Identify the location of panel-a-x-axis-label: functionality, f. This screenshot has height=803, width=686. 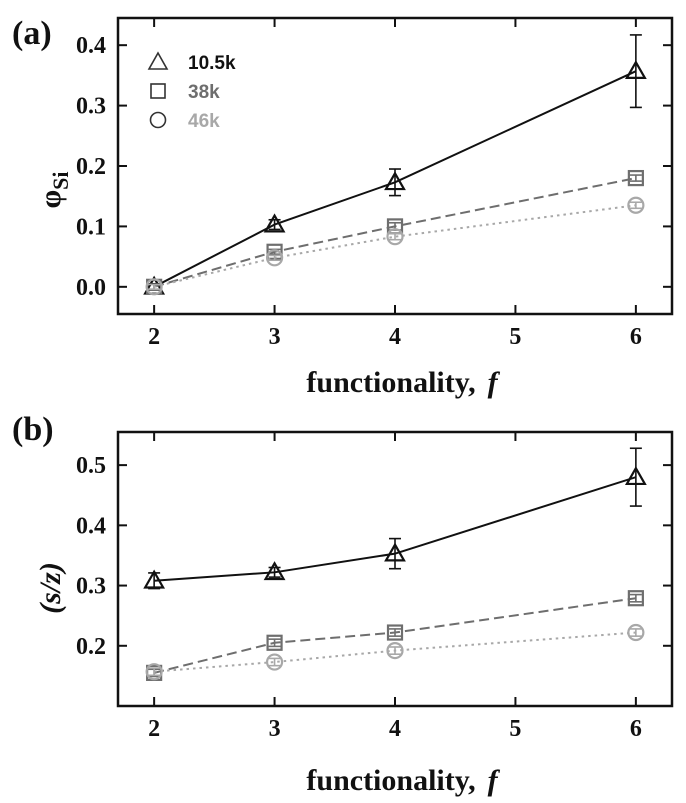
(403, 382).